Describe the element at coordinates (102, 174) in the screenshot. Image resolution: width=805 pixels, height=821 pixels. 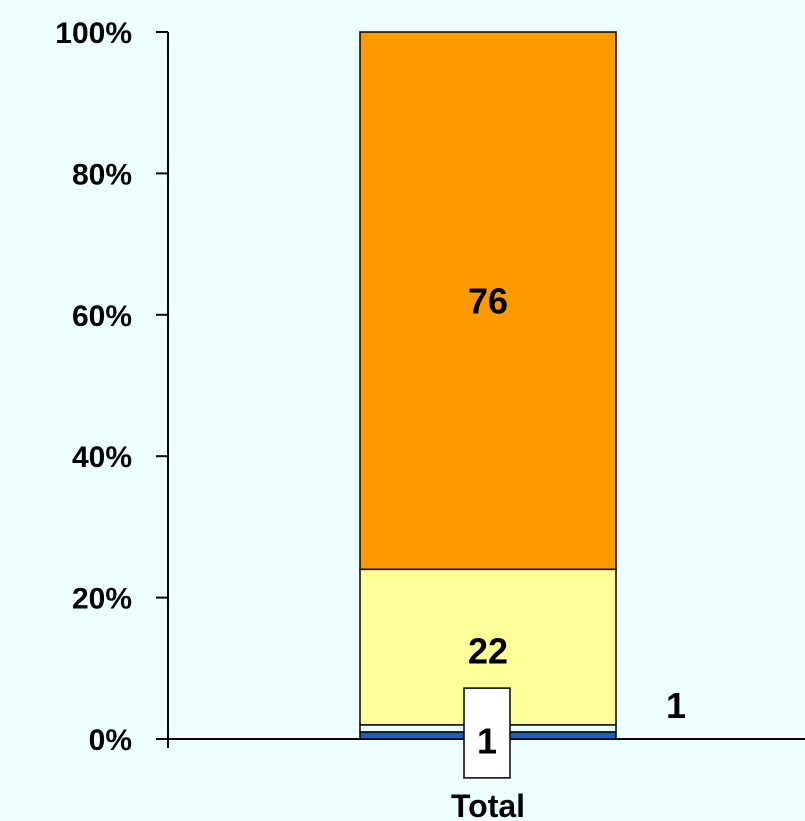
I see `y-tick-label: 80%` at that location.